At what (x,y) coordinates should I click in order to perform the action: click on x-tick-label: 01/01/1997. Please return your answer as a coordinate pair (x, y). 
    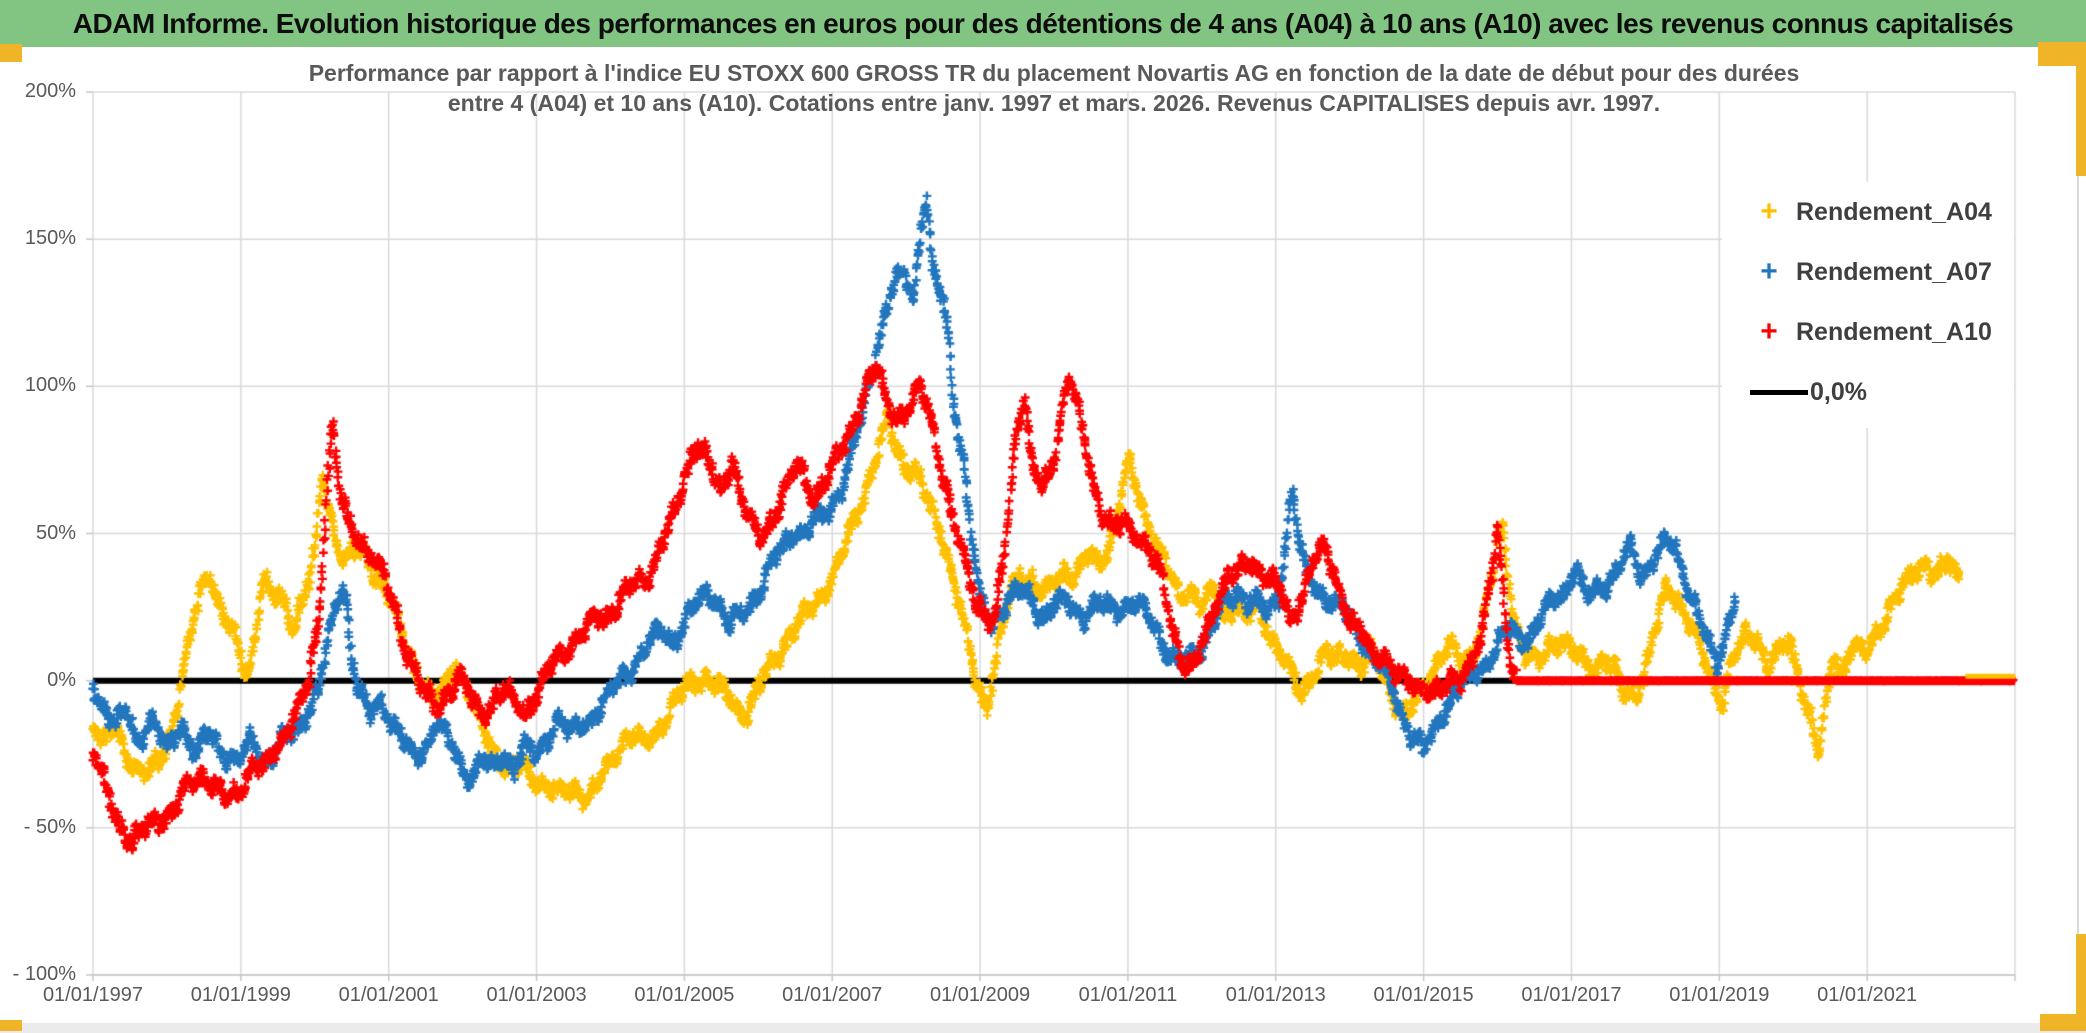
    Looking at the image, I should click on (93, 995).